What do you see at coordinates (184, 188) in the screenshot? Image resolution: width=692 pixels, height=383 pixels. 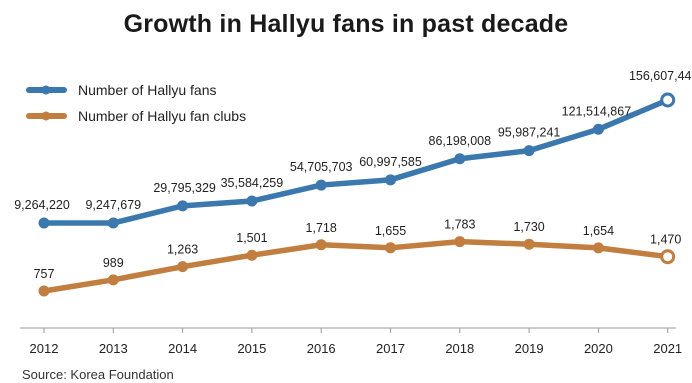 I see `data-label: 29,795,329` at bounding box center [184, 188].